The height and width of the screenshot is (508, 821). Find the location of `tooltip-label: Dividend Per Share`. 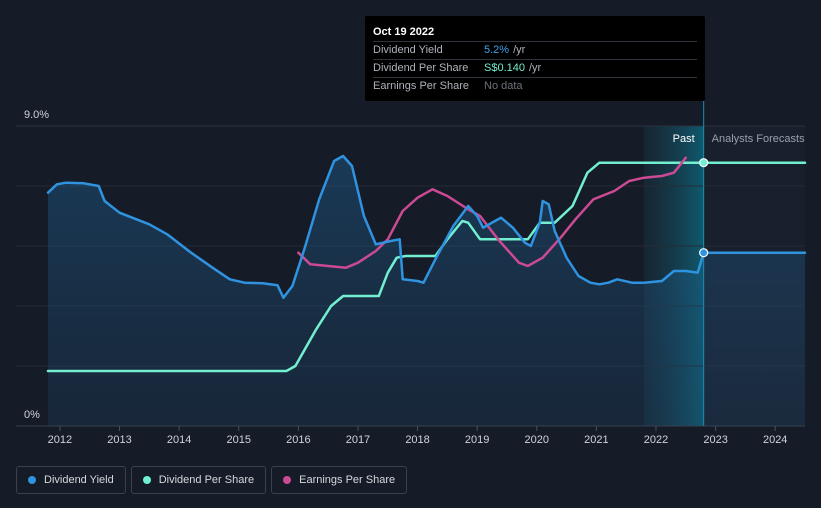

tooltip-label: Dividend Per Share is located at coordinates (421, 68).